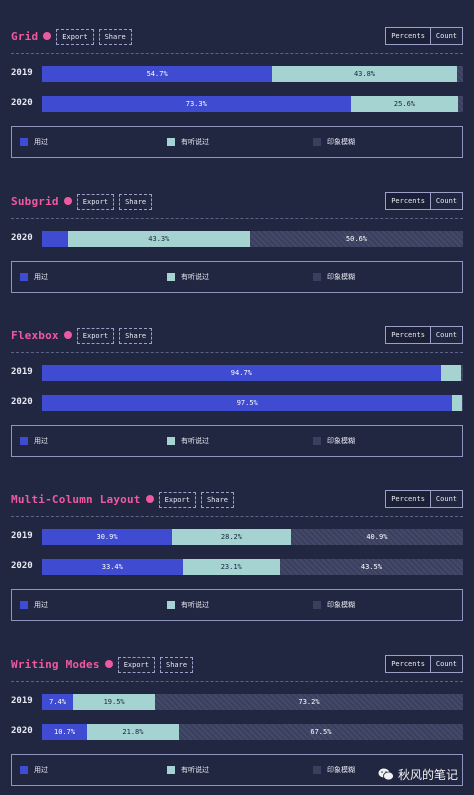 This screenshot has width=474, height=795. I want to click on bar-row: 2020 43.3% 50.6%, so click(237, 239).